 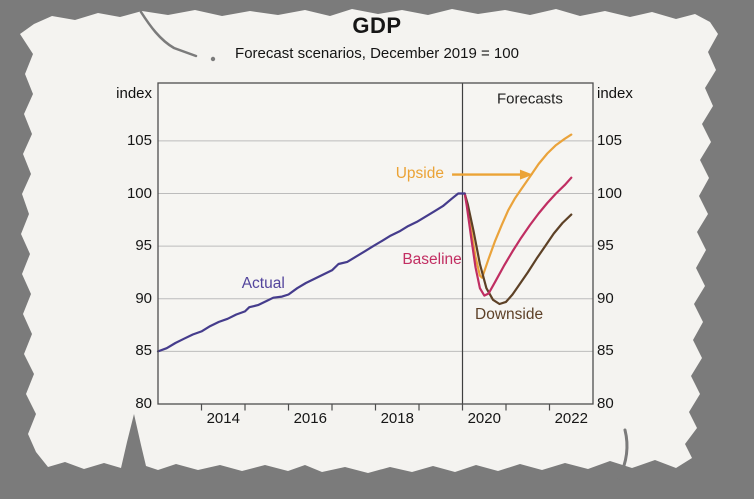 I want to click on series-upside-line, so click(x=518, y=206).